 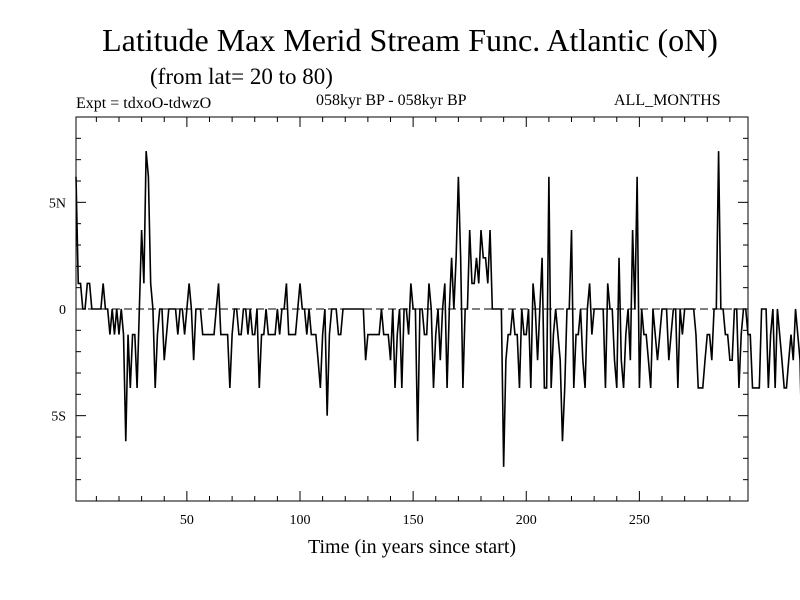 What do you see at coordinates (300, 520) in the screenshot?
I see `x-tick-label: 100` at bounding box center [300, 520].